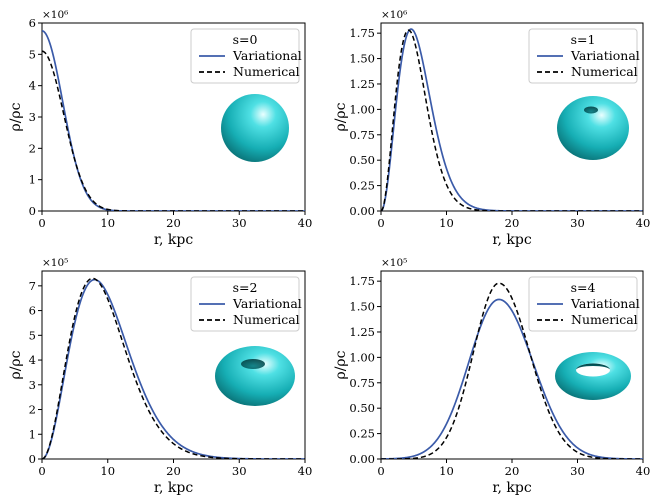 The image size is (652, 495). I want to click on sphere-icon, so click(255, 128).